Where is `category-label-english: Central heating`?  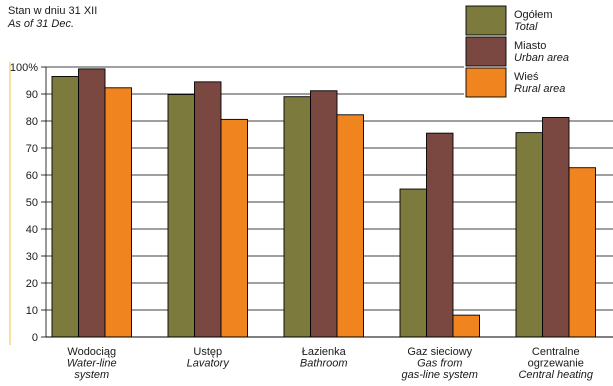
category-label-english: Central heating is located at coordinates (555, 375).